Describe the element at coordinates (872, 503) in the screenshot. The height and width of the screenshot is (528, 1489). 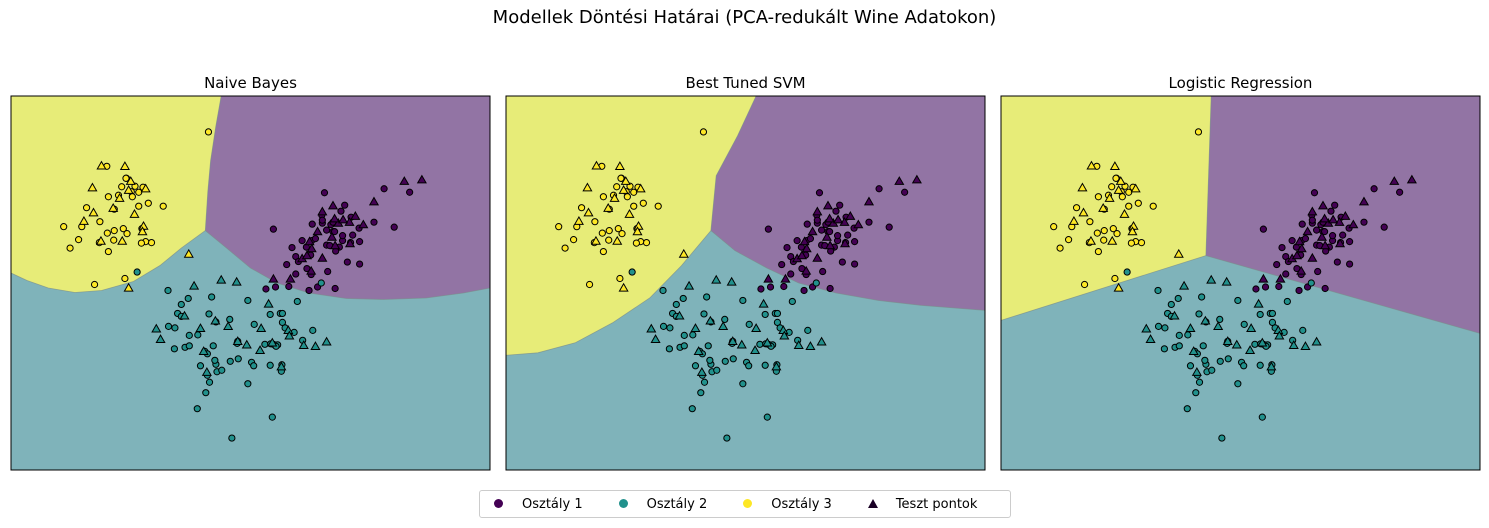
I see `legend-triangle-marker` at that location.